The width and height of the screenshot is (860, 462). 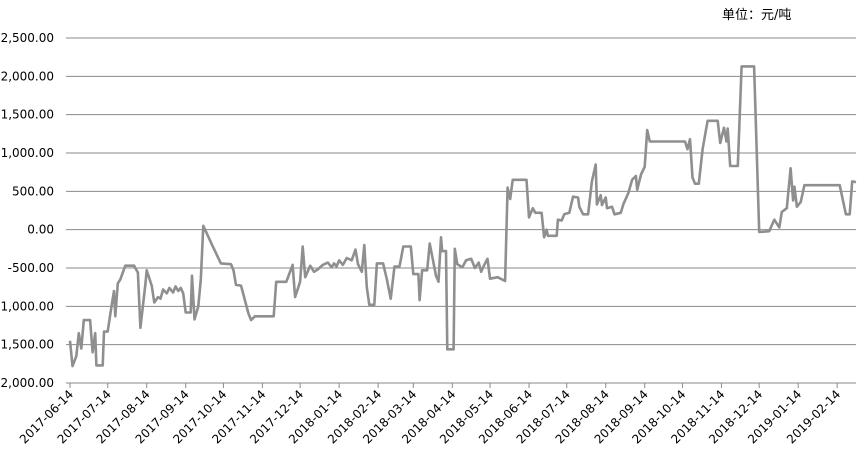 I want to click on y-tick-label: 1,000.00, so click(x=27, y=153).